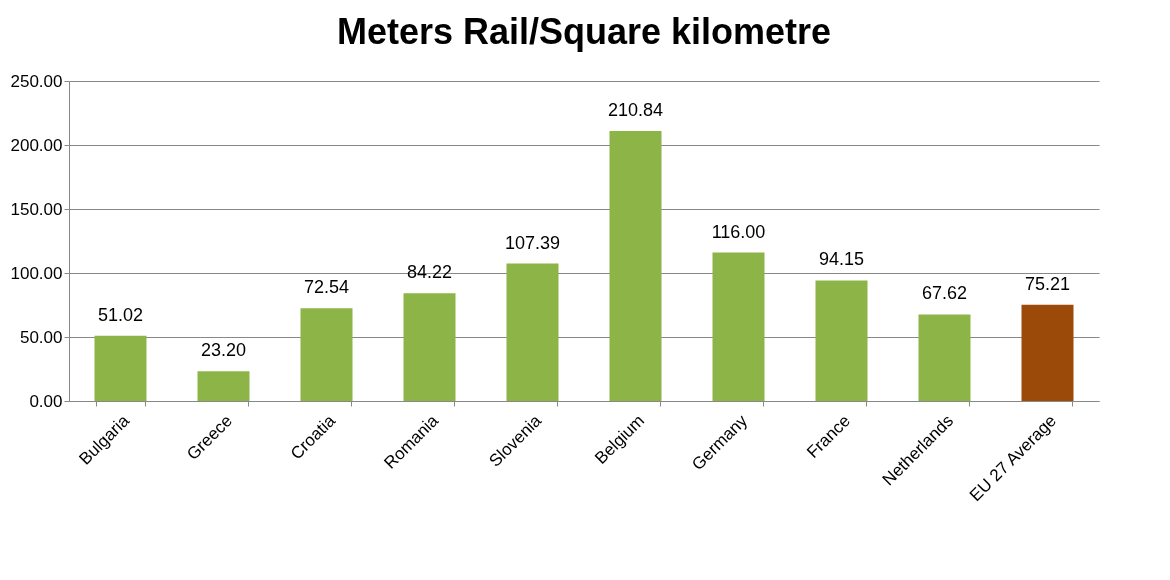  I want to click on data-label: 51.02, so click(120, 314).